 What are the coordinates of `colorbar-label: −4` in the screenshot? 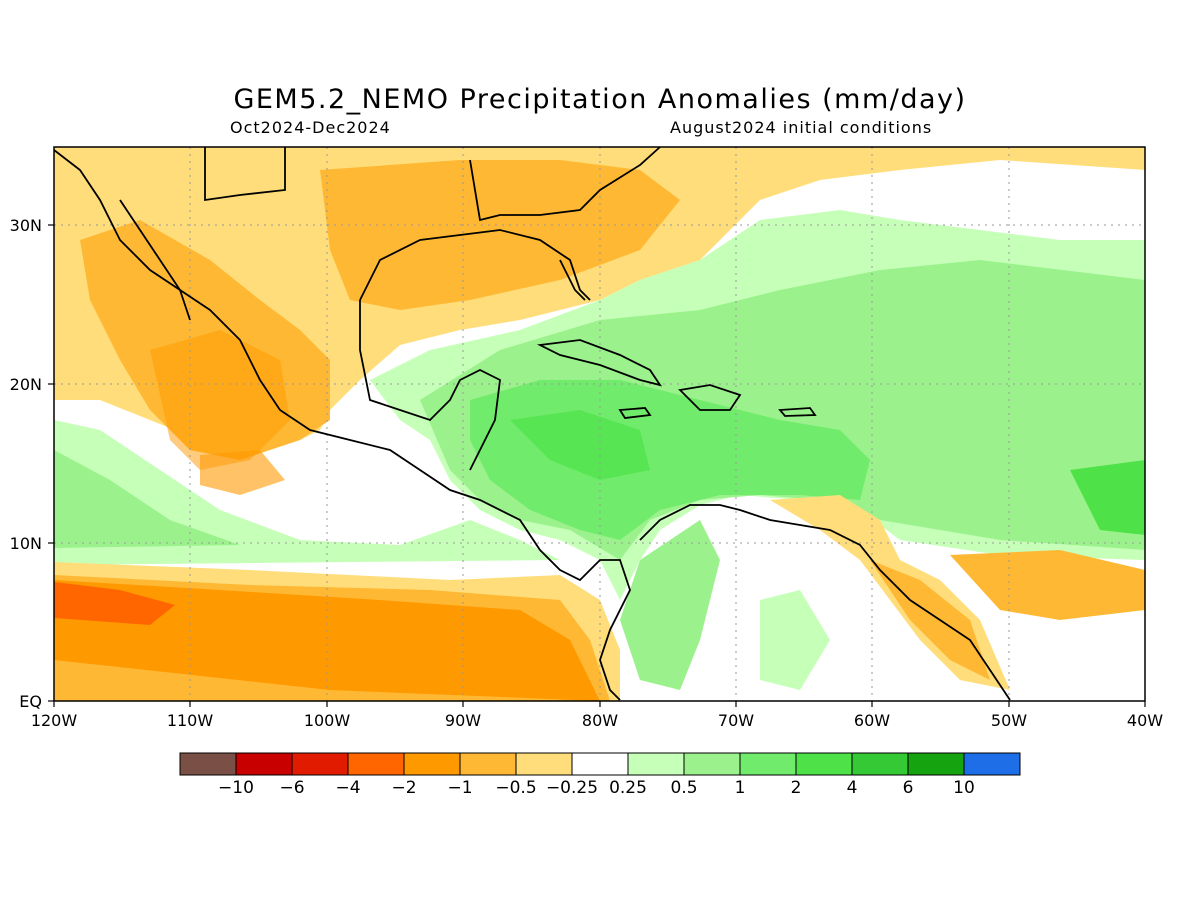 It's located at (347, 788).